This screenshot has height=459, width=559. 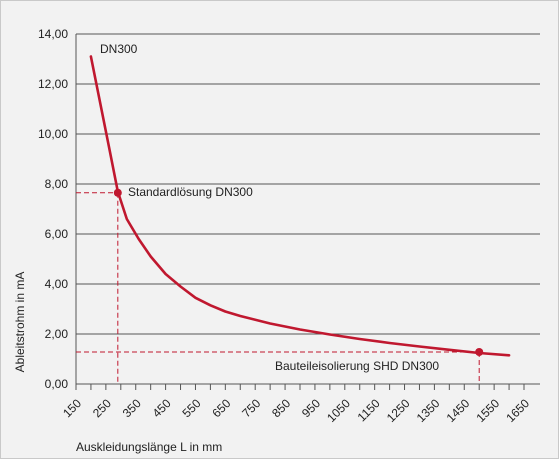 What do you see at coordinates (398, 410) in the screenshot?
I see `x-tick-label-1250: 1250` at bounding box center [398, 410].